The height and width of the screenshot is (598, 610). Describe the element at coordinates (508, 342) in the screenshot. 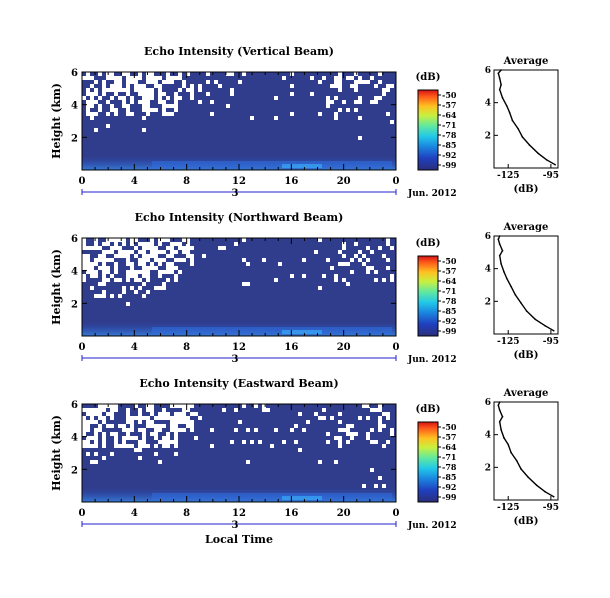

I see `average-x-tick-label: -125` at that location.